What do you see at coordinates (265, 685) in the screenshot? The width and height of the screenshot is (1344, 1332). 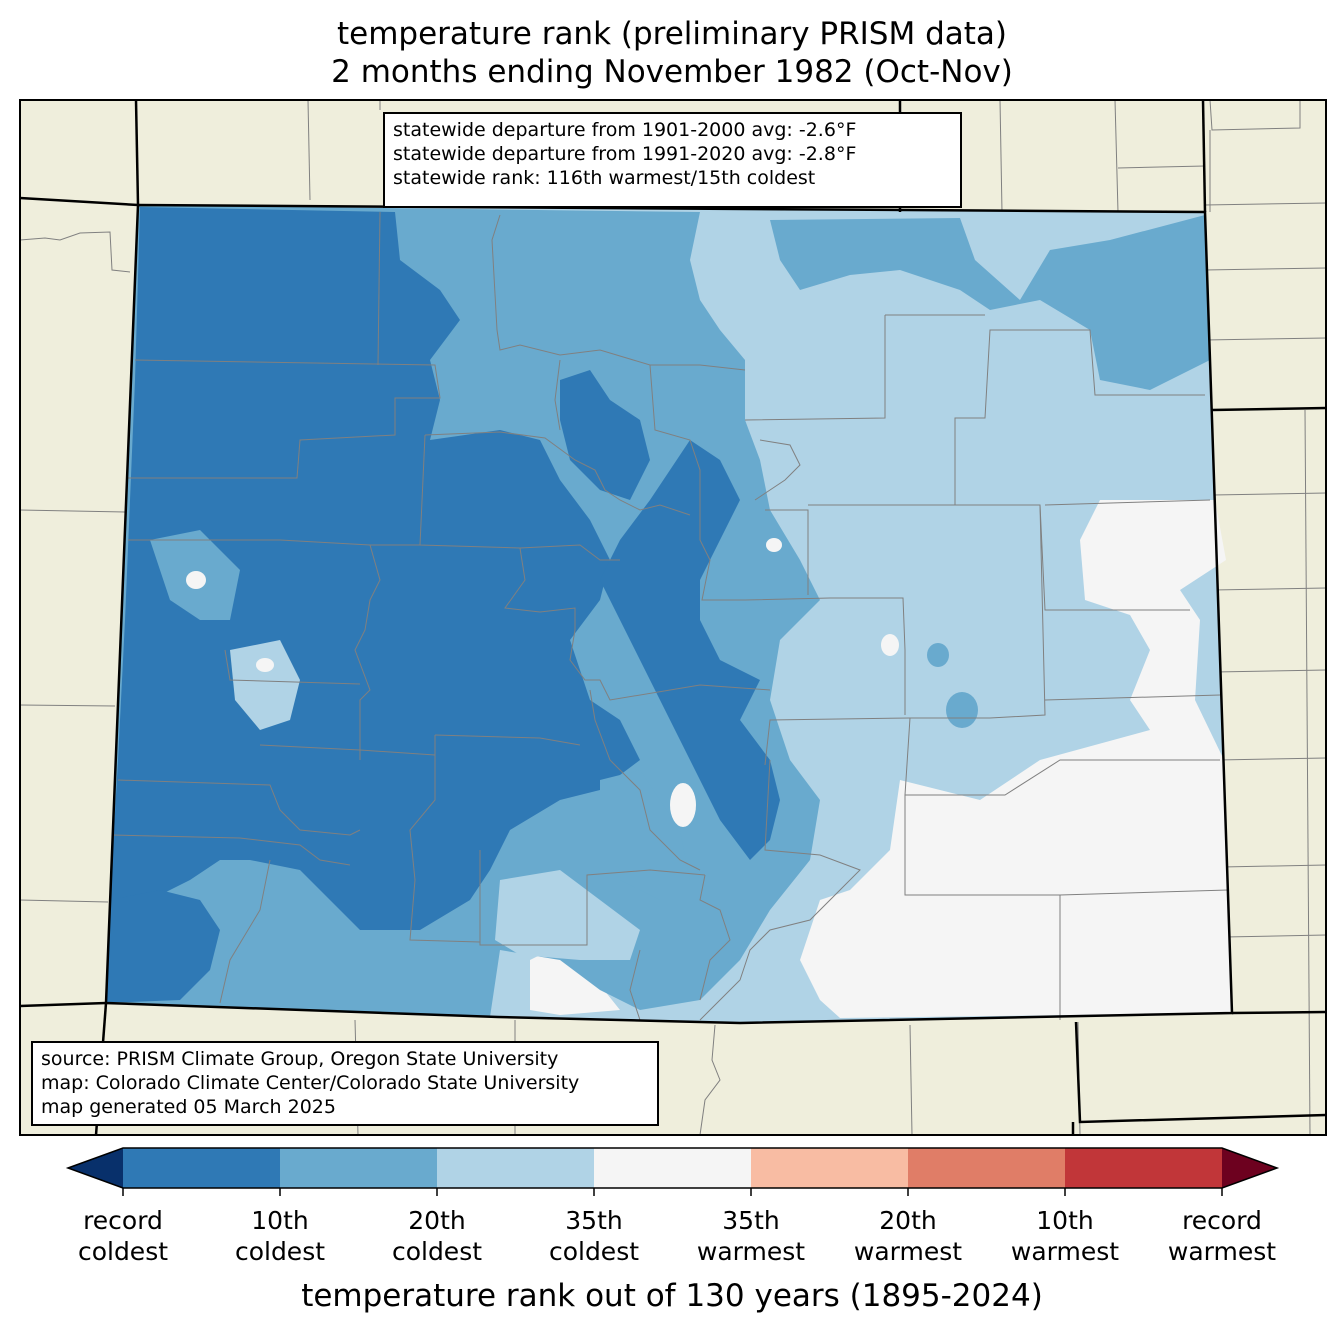 I see `rank-35th-coldest-patch-west` at bounding box center [265, 685].